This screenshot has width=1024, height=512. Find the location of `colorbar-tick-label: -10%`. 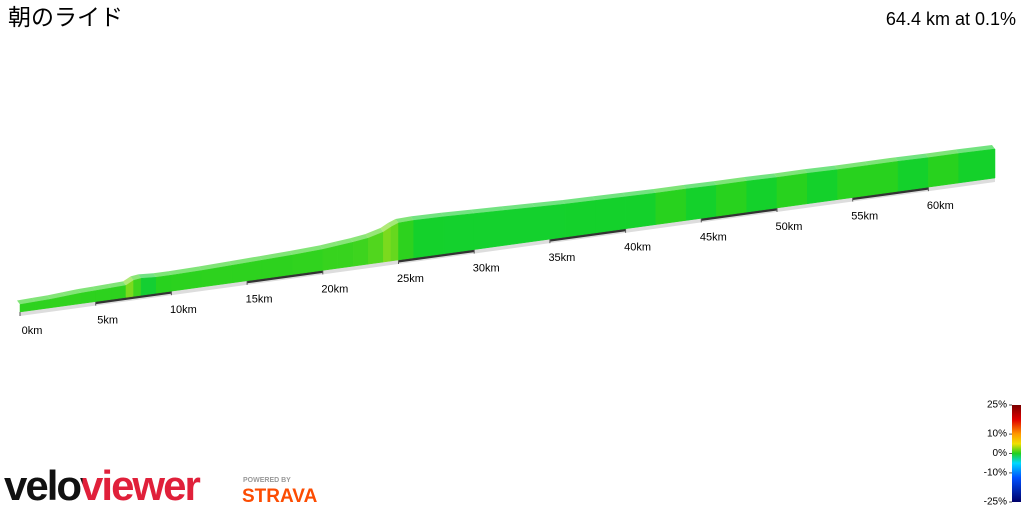

colorbar-tick-label: -10% is located at coordinates (995, 473).